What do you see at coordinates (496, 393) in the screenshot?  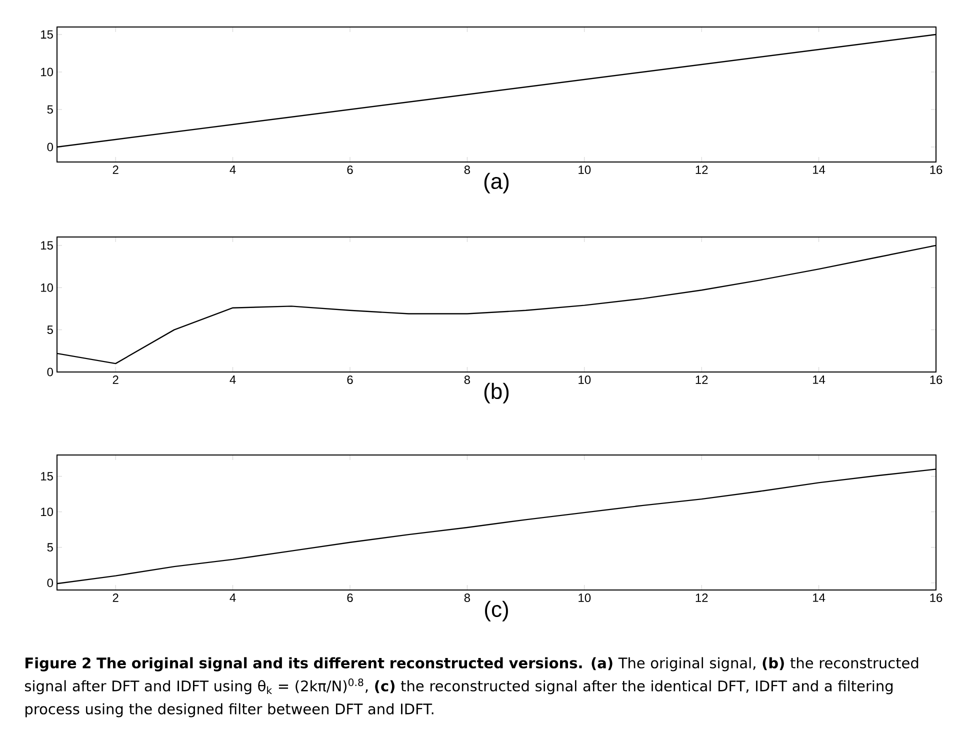 I see `x-axis-title: (b)` at bounding box center [496, 393].